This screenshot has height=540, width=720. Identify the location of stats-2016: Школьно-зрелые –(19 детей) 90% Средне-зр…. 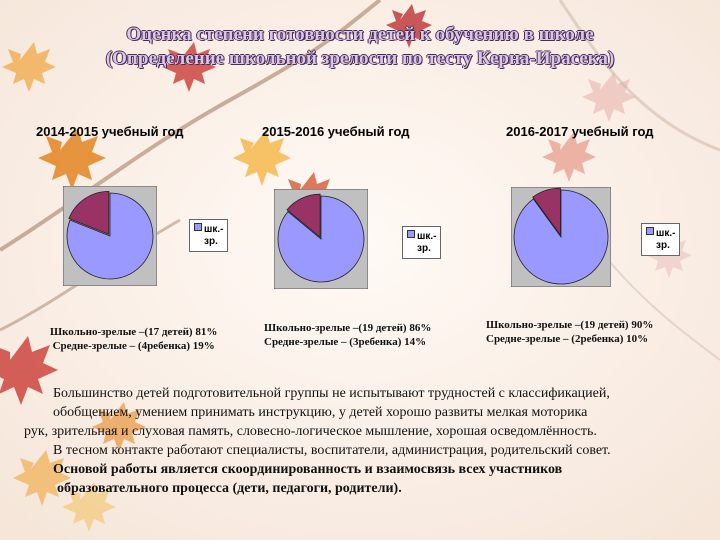
(569, 332).